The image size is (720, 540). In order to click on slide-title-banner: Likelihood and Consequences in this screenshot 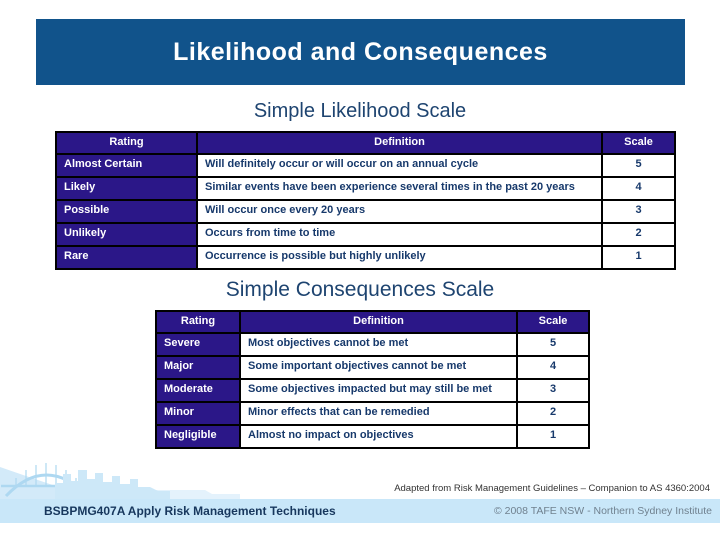, I will do `click(360, 52)`.